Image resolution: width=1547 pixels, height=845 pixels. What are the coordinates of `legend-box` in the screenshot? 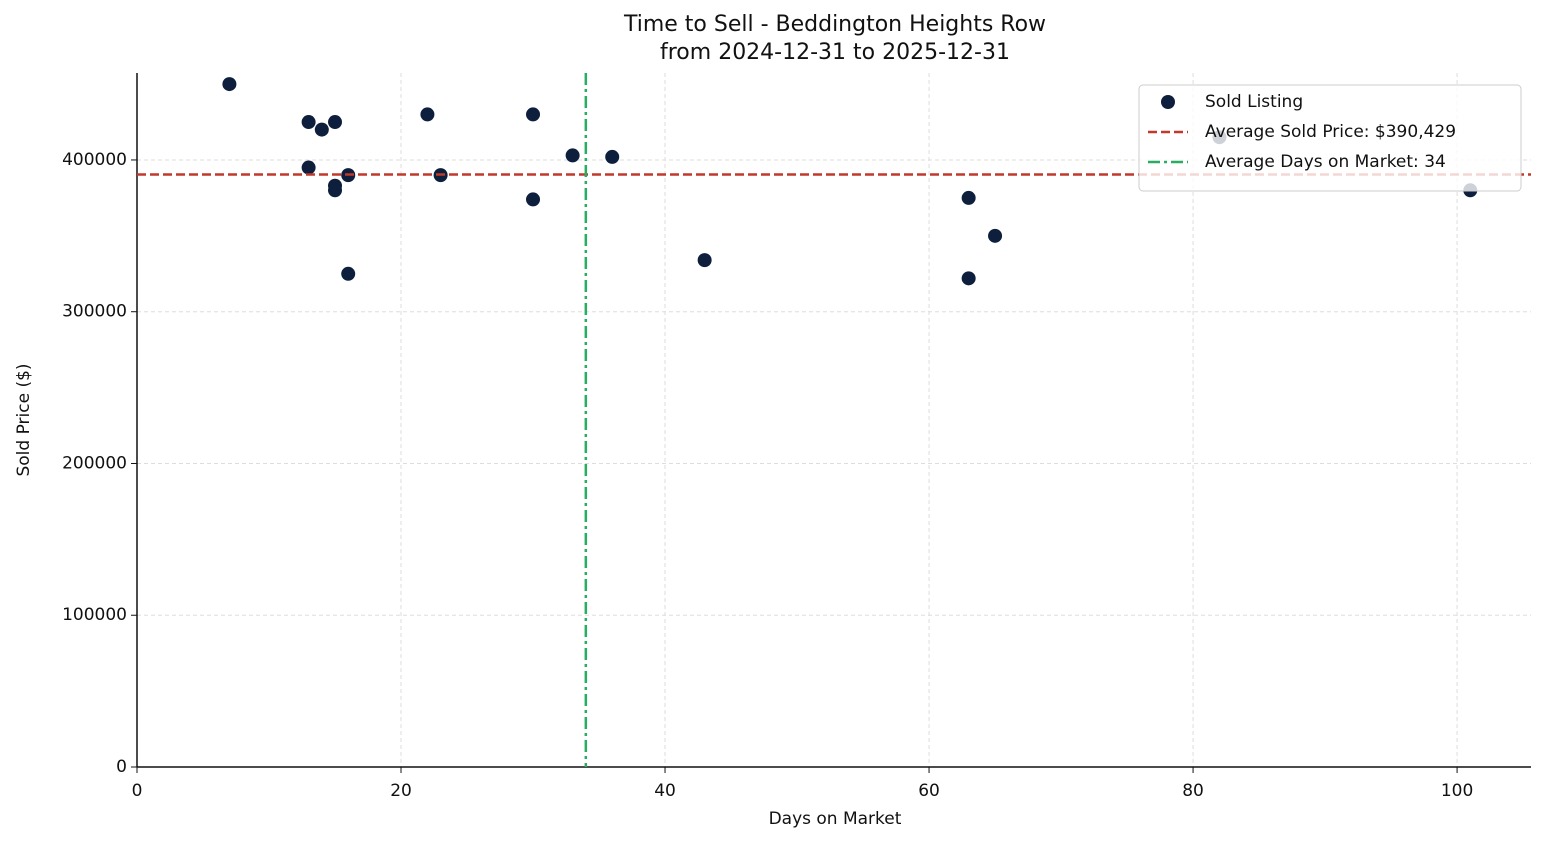 It's located at (1330, 138).